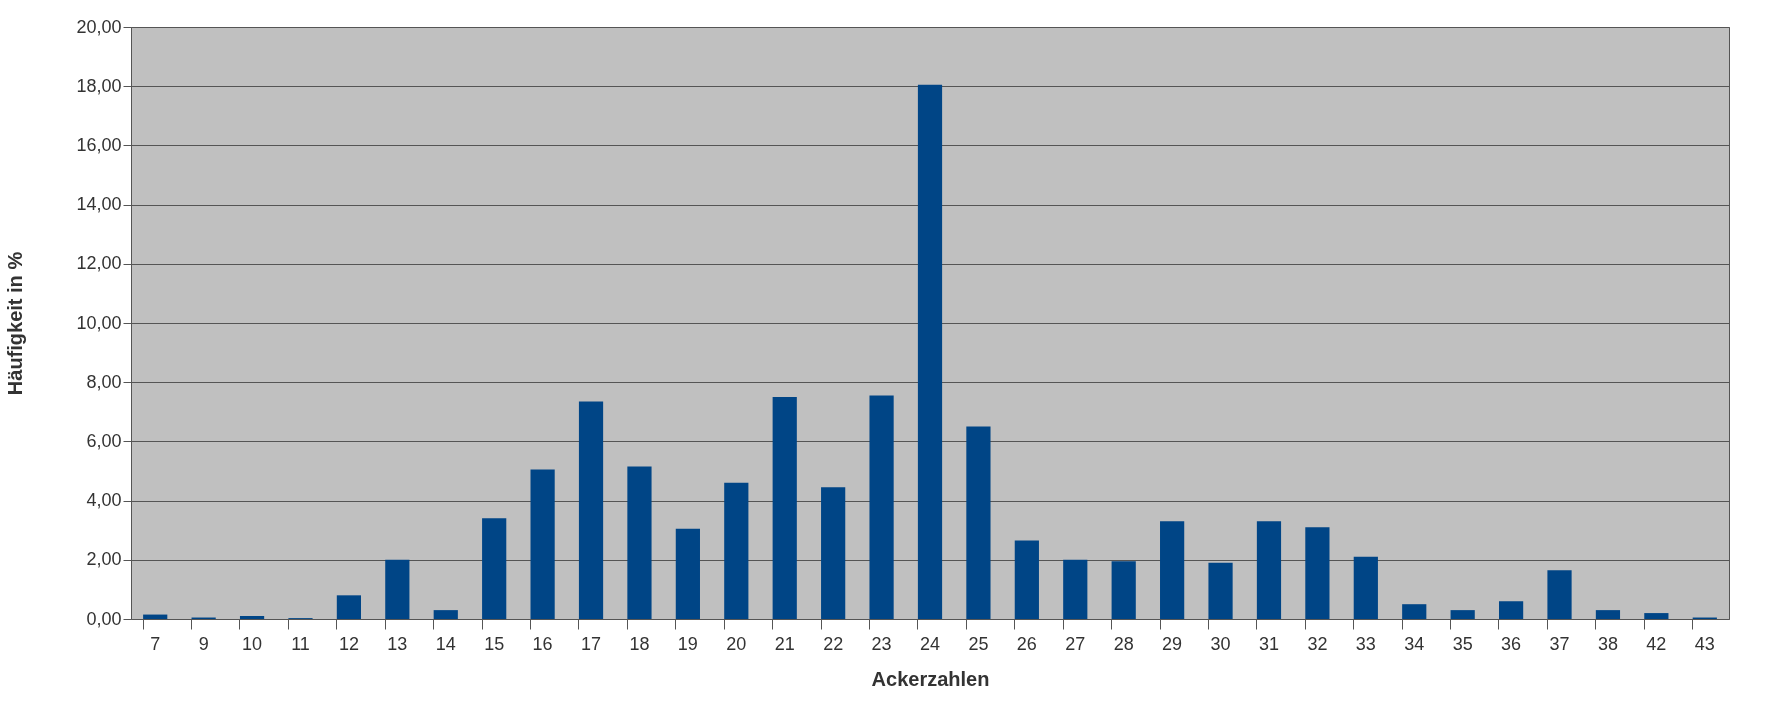 Image resolution: width=1766 pixels, height=717 pixels. Describe the element at coordinates (542, 643) in the screenshot. I see `x-tick-label: 16` at that location.